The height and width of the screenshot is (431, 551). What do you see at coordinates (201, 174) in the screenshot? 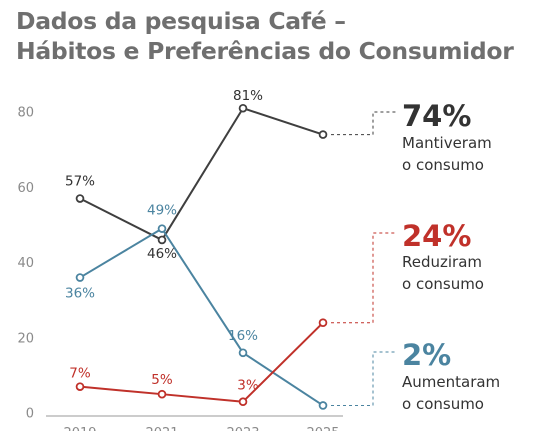
I see `series-line-mantiveram` at bounding box center [201, 174].